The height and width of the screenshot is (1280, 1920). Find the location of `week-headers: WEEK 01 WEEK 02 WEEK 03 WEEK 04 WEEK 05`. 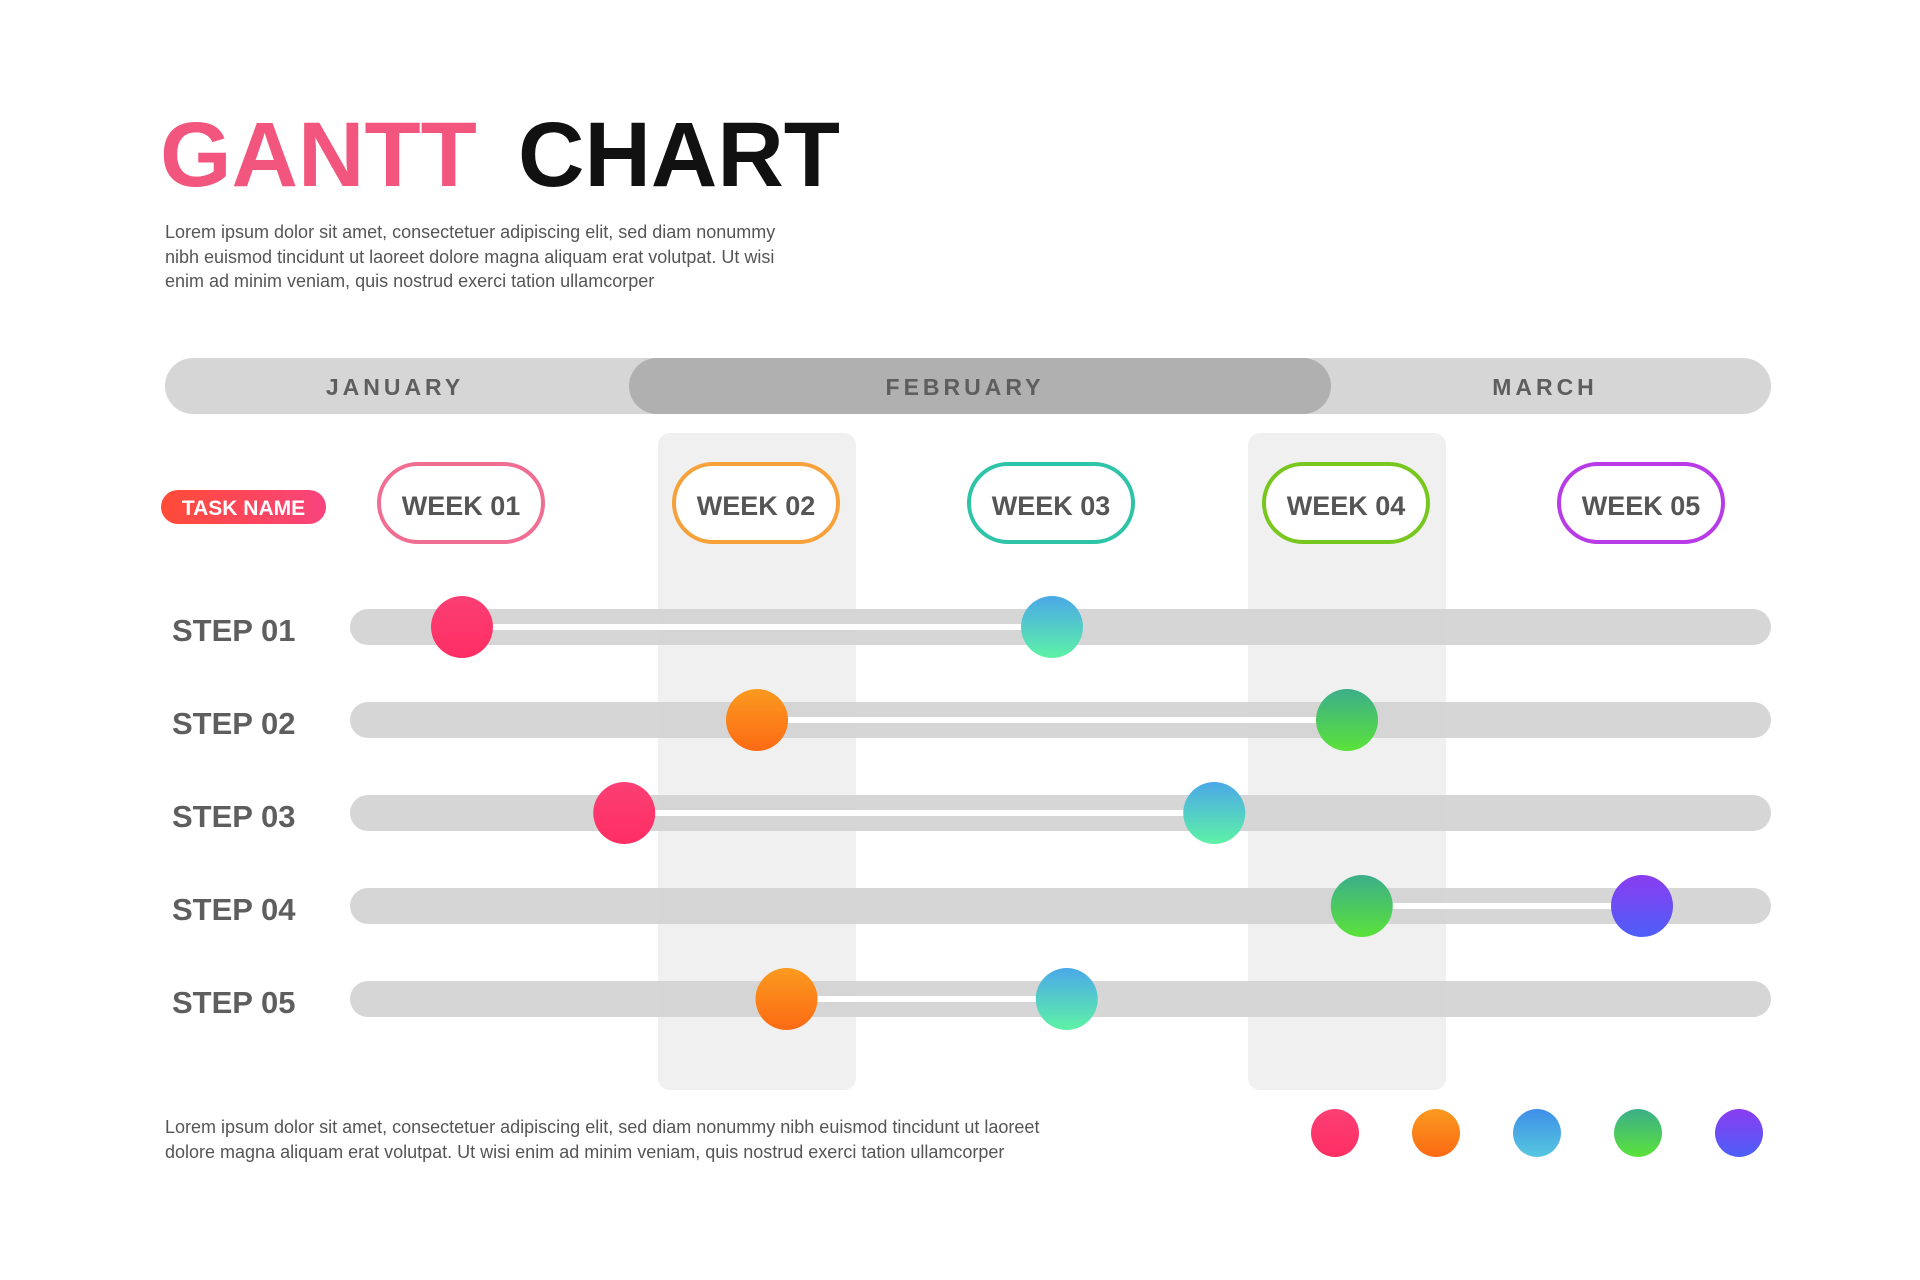

week-headers: WEEK 01 WEEK 02 WEEK 03 WEEK 04 WEEK 05 is located at coordinates (1051, 503).